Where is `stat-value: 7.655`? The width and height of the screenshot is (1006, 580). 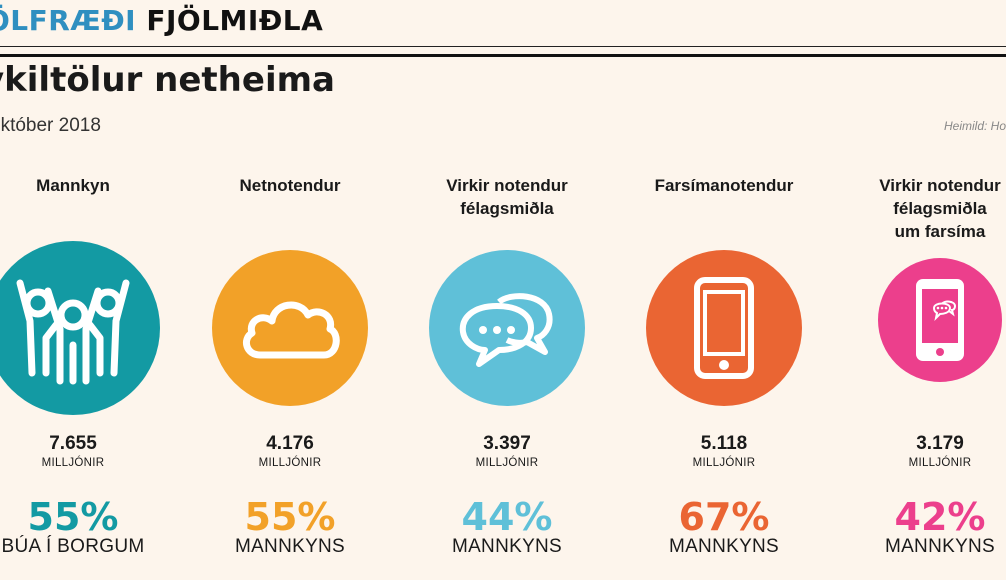 stat-value: 7.655 is located at coordinates (73, 443).